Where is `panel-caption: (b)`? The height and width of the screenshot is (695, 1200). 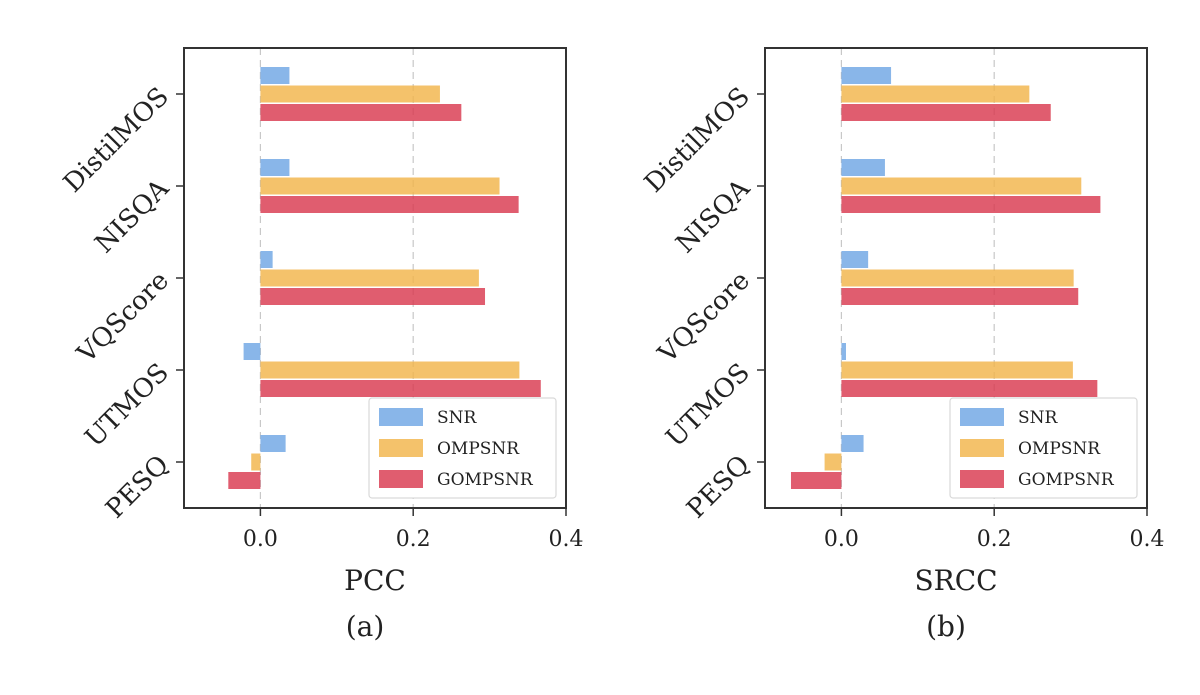 panel-caption: (b) is located at coordinates (946, 626).